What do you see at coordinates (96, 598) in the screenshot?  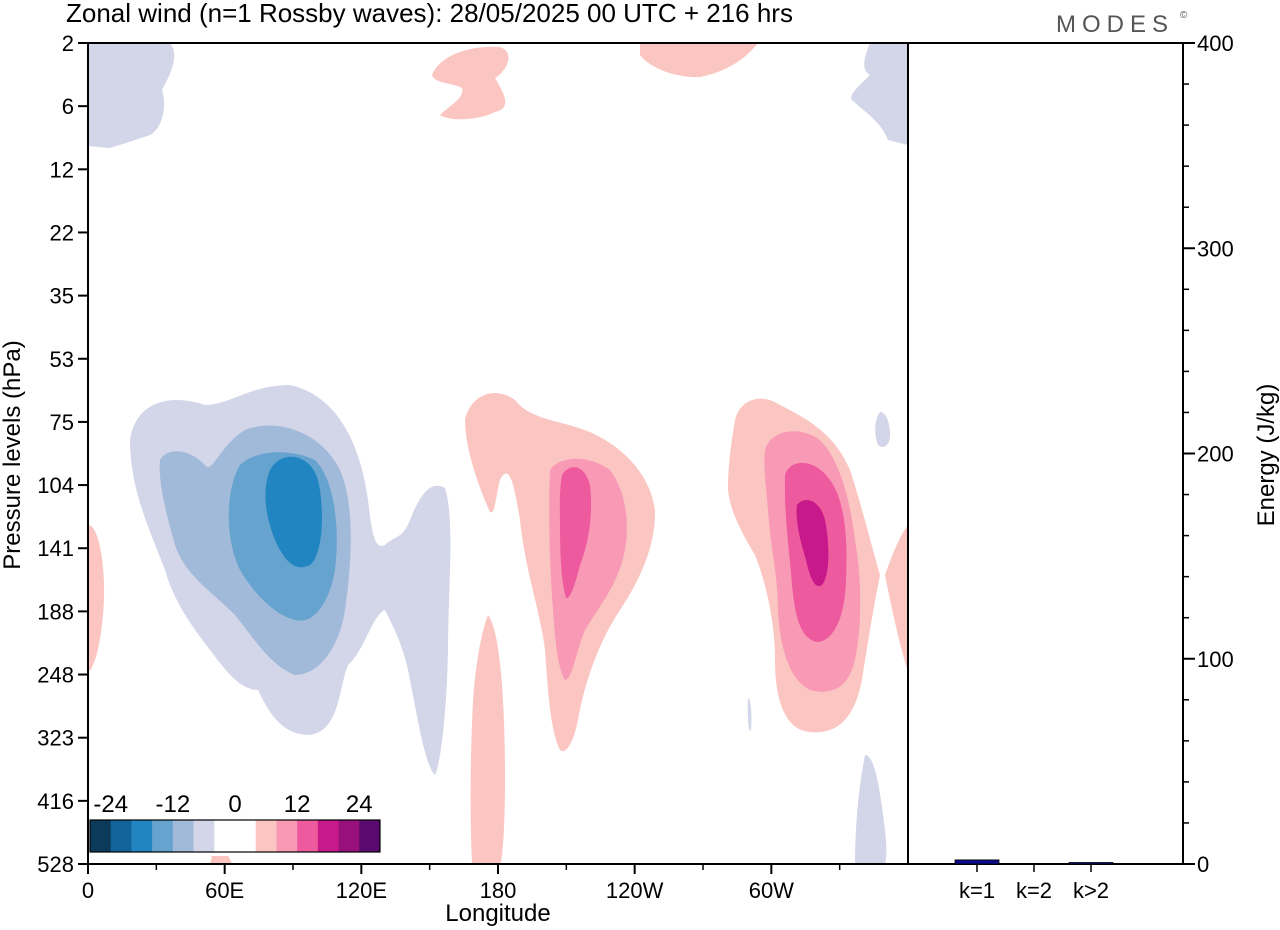 I see `contour-pos-left-edge` at bounding box center [96, 598].